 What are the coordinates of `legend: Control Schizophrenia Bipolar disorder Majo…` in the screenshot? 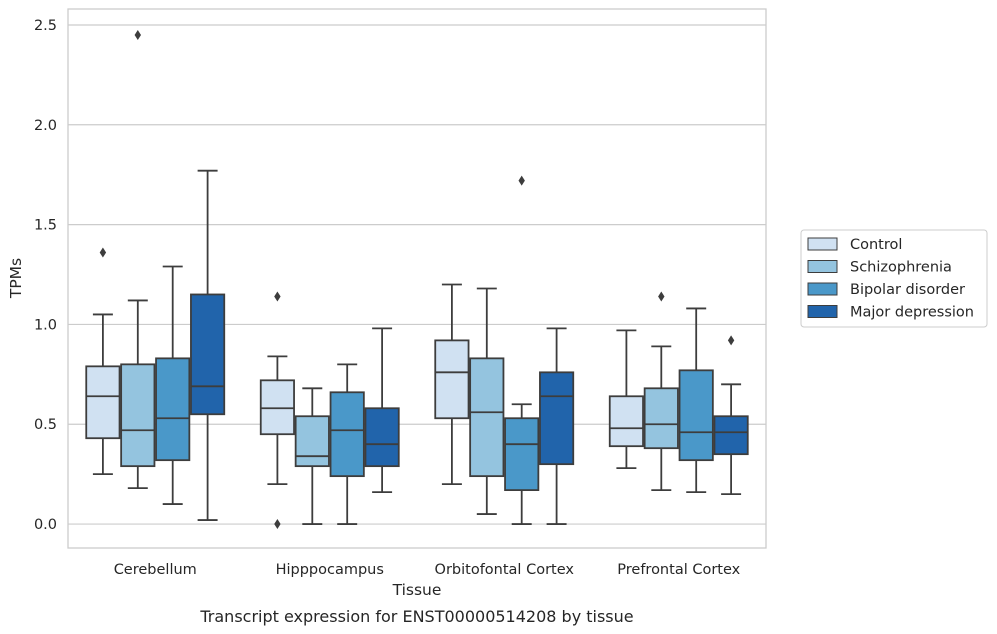 It's located at (894, 278).